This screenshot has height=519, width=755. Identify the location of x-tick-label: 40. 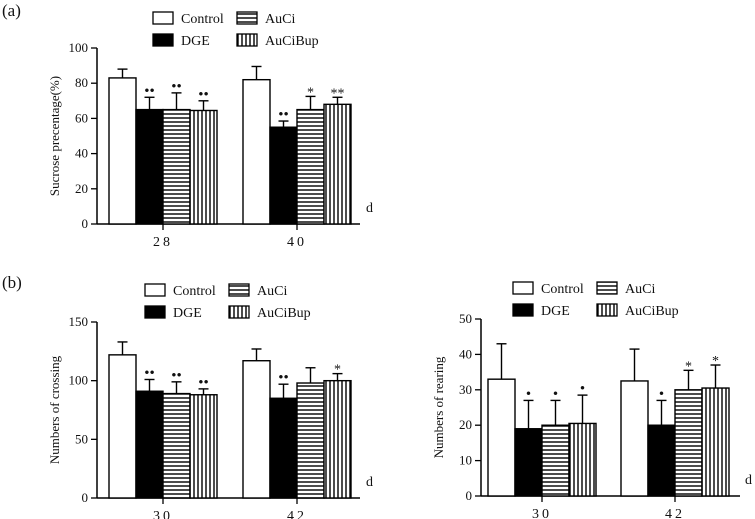
(297, 242).